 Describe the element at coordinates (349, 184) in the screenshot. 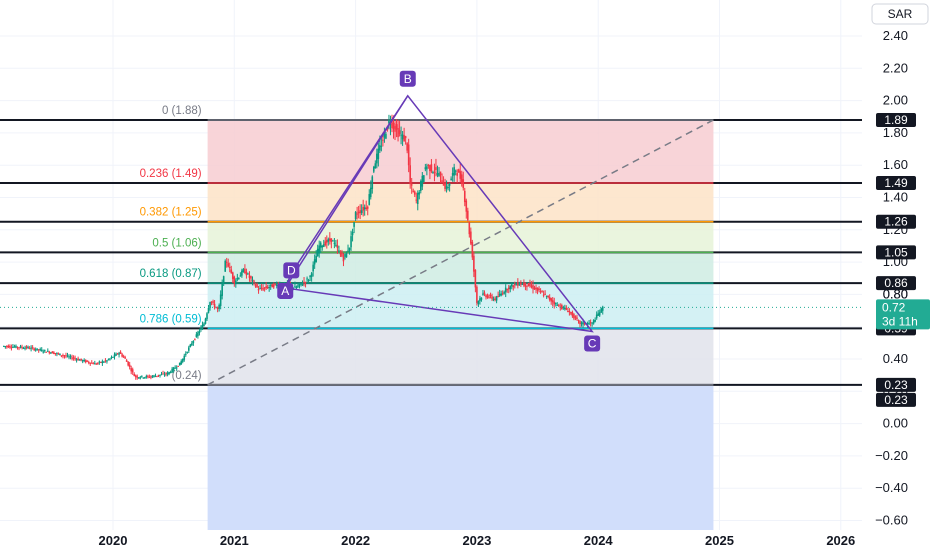

I see `pattern-line-db` at that location.